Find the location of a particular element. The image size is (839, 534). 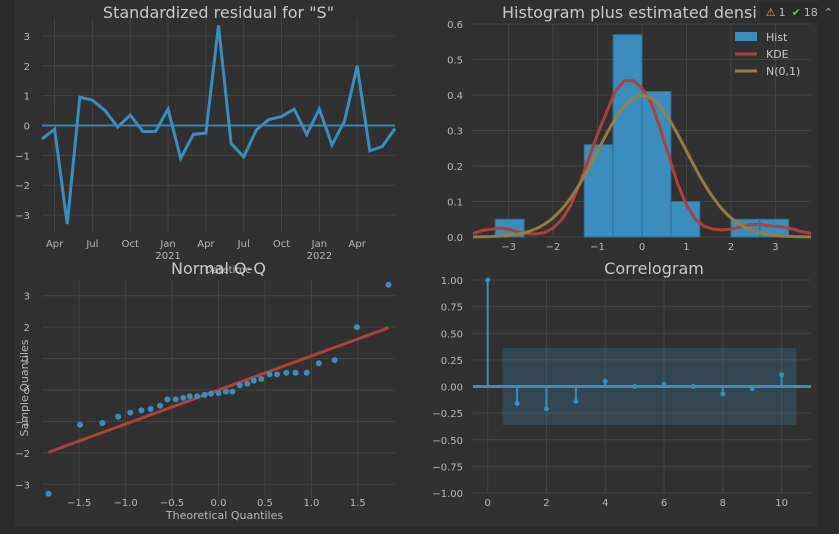

qq-y-tick-label: 3 is located at coordinates (27, 297).